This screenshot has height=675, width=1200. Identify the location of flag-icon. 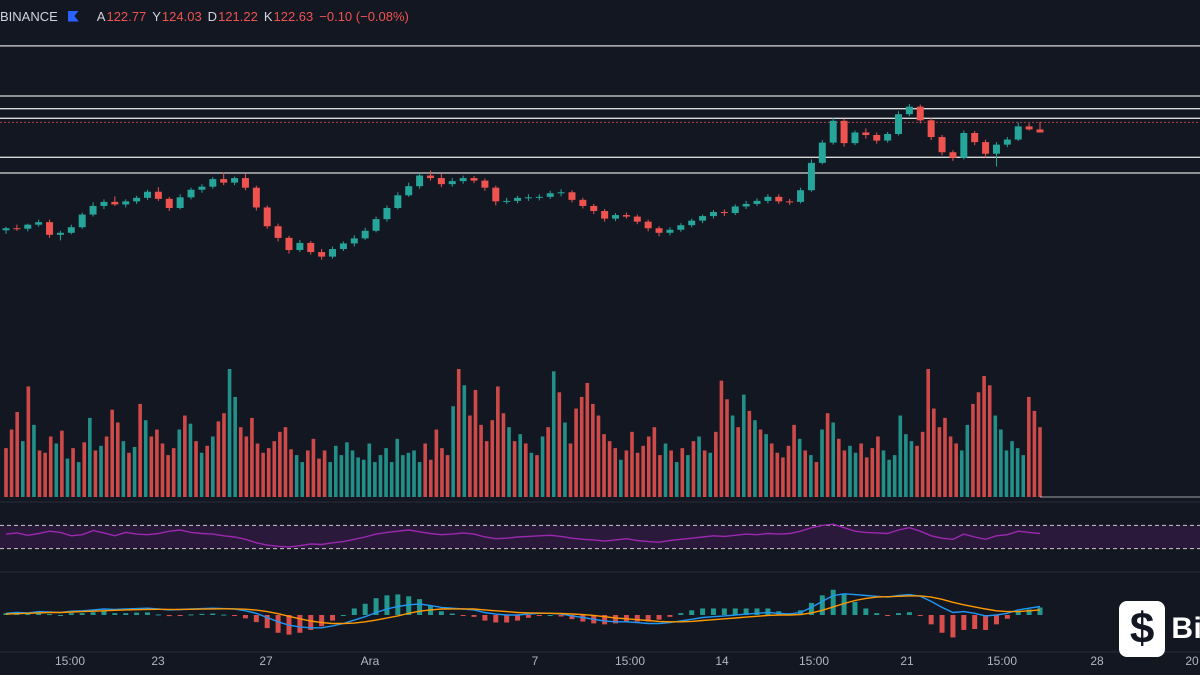
(73, 16).